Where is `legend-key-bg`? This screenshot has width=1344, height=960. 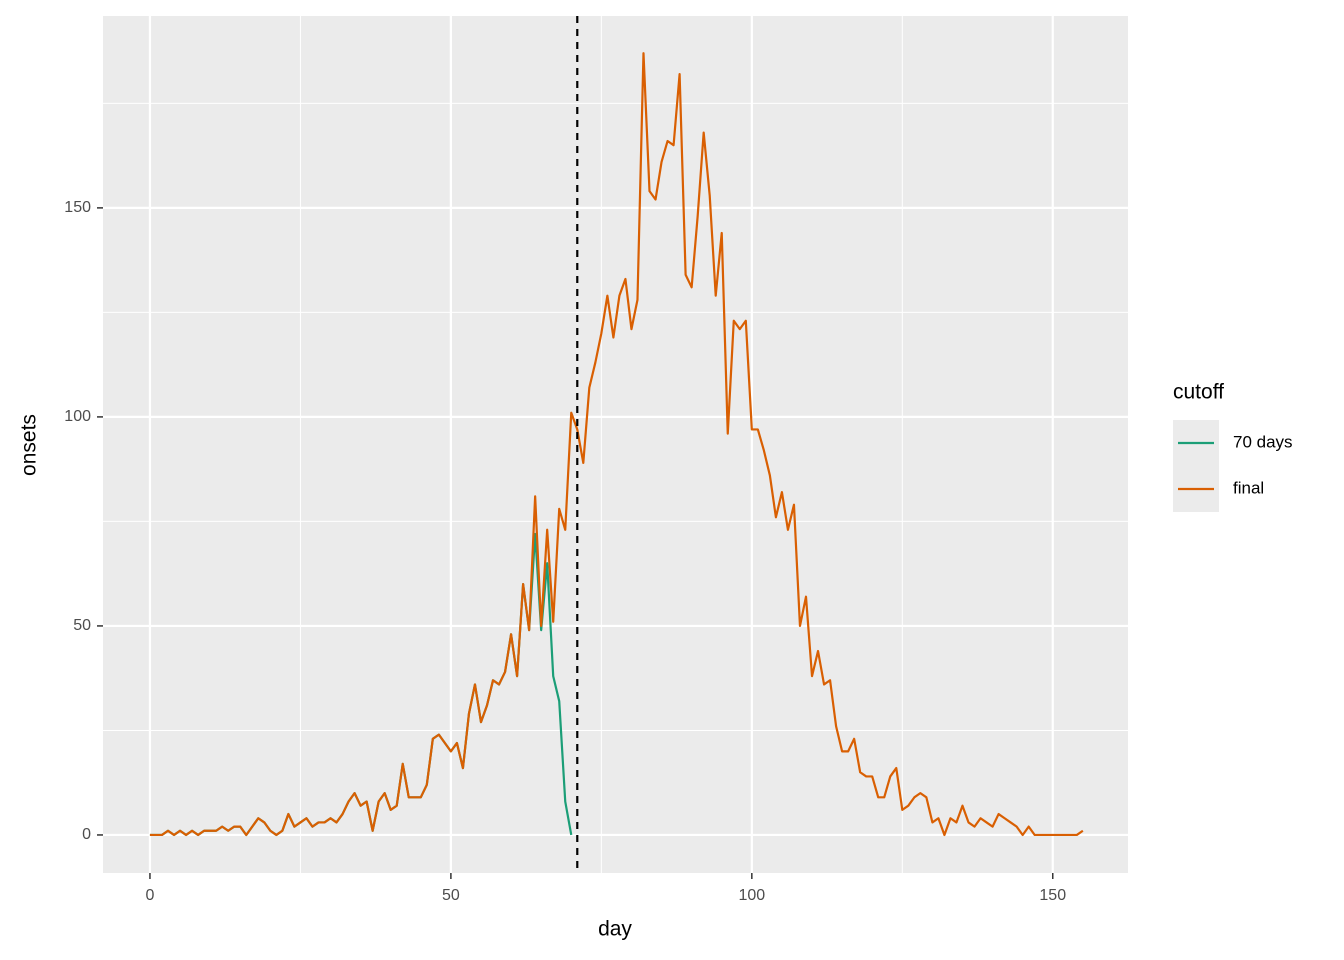 legend-key-bg is located at coordinates (1196, 466).